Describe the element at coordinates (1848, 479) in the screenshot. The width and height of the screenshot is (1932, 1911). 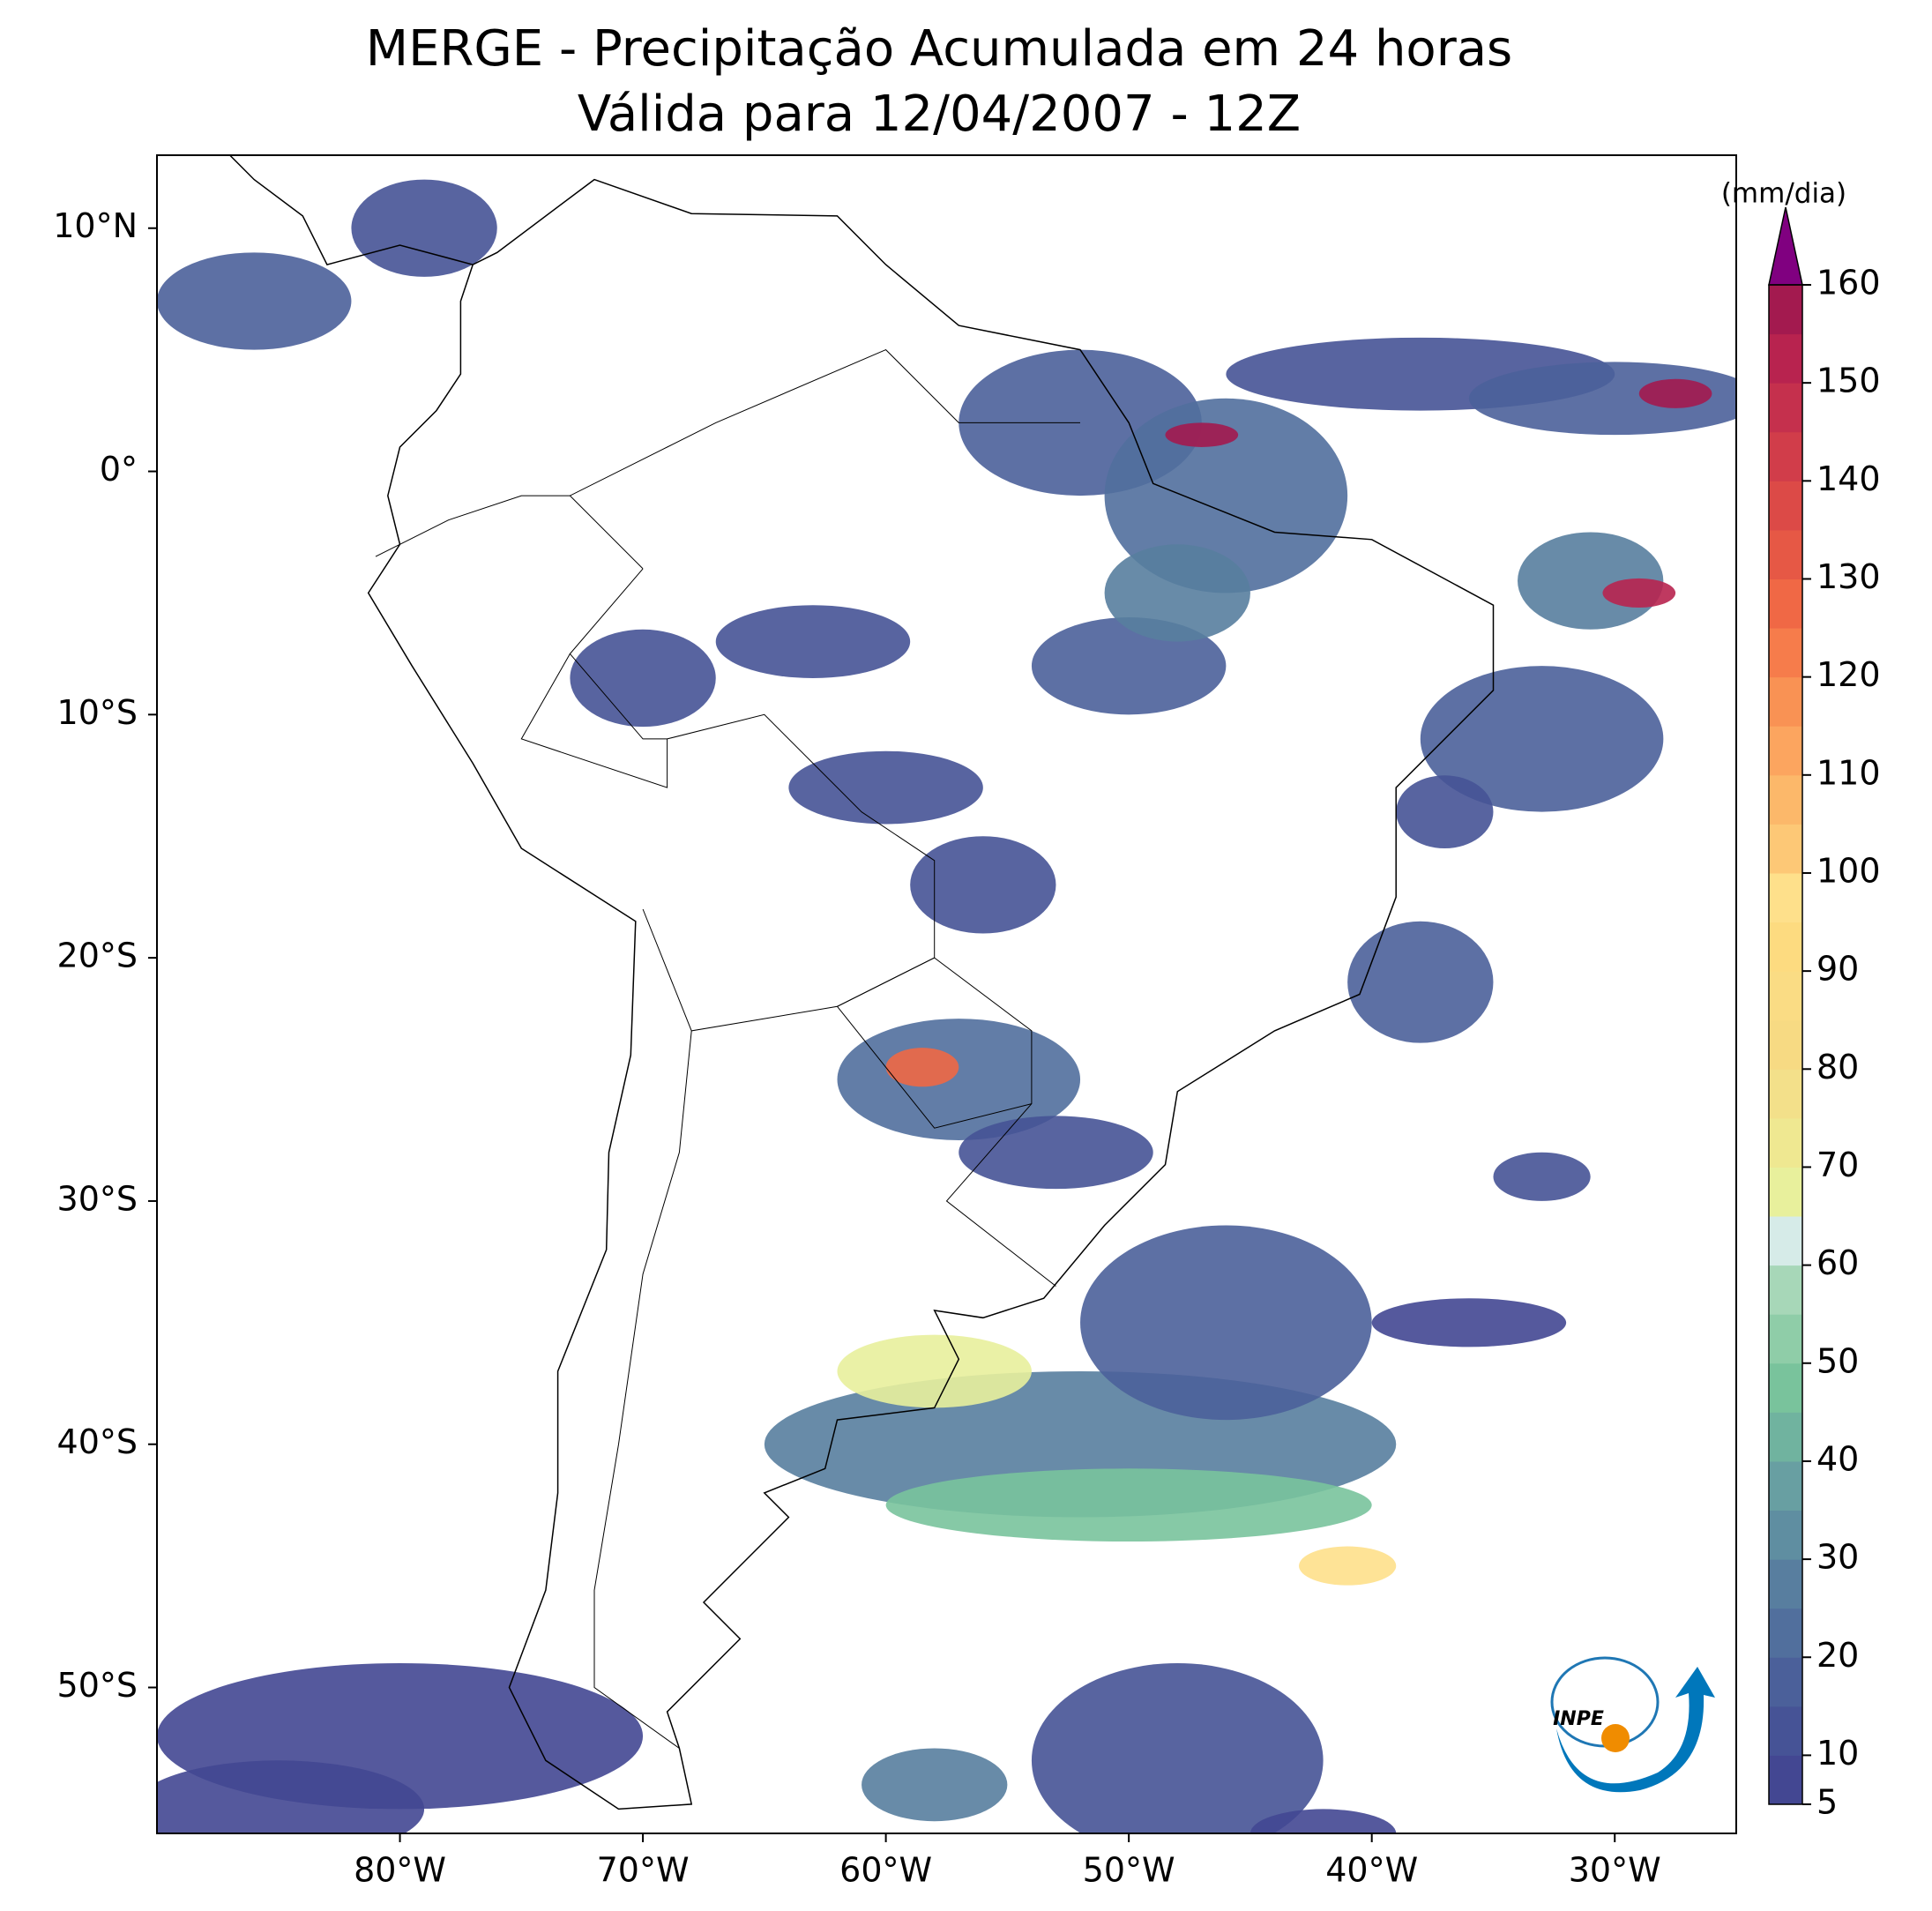
I see `colorbar-tick-label: 140` at that location.